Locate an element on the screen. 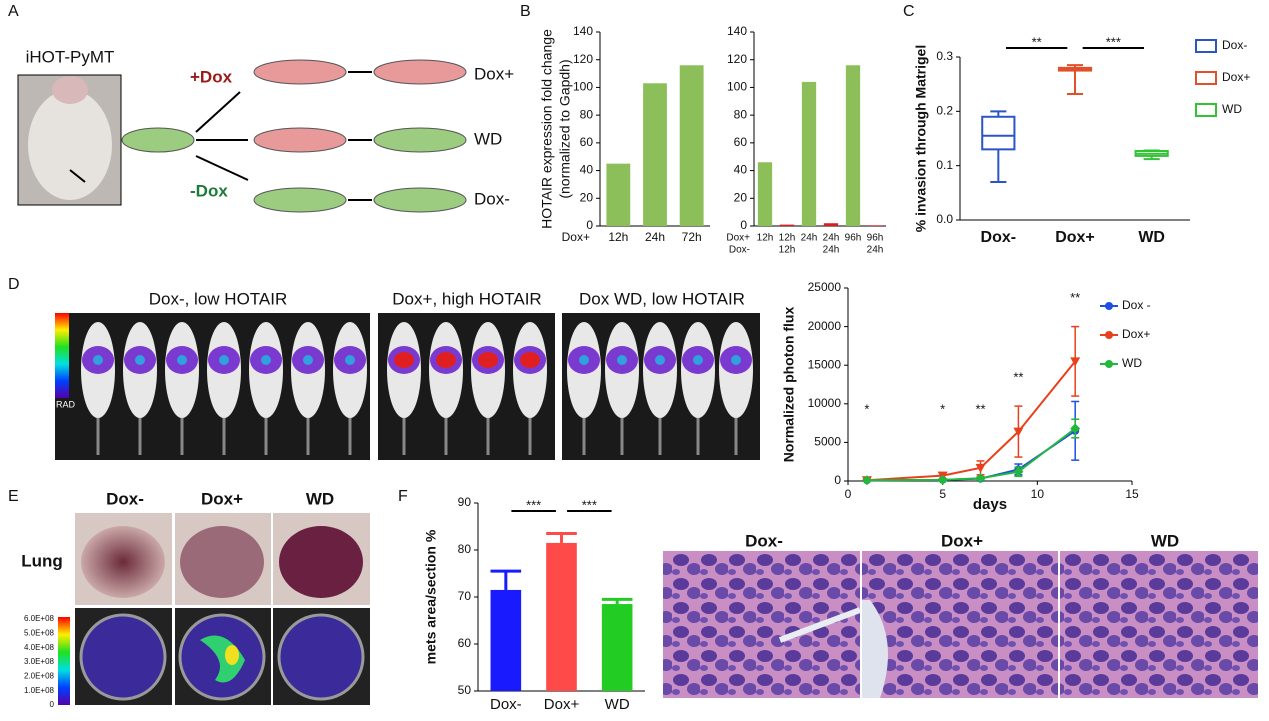 Image resolution: width=1269 pixels, height=721 pixels. panel-letter: F is located at coordinates (403, 496).